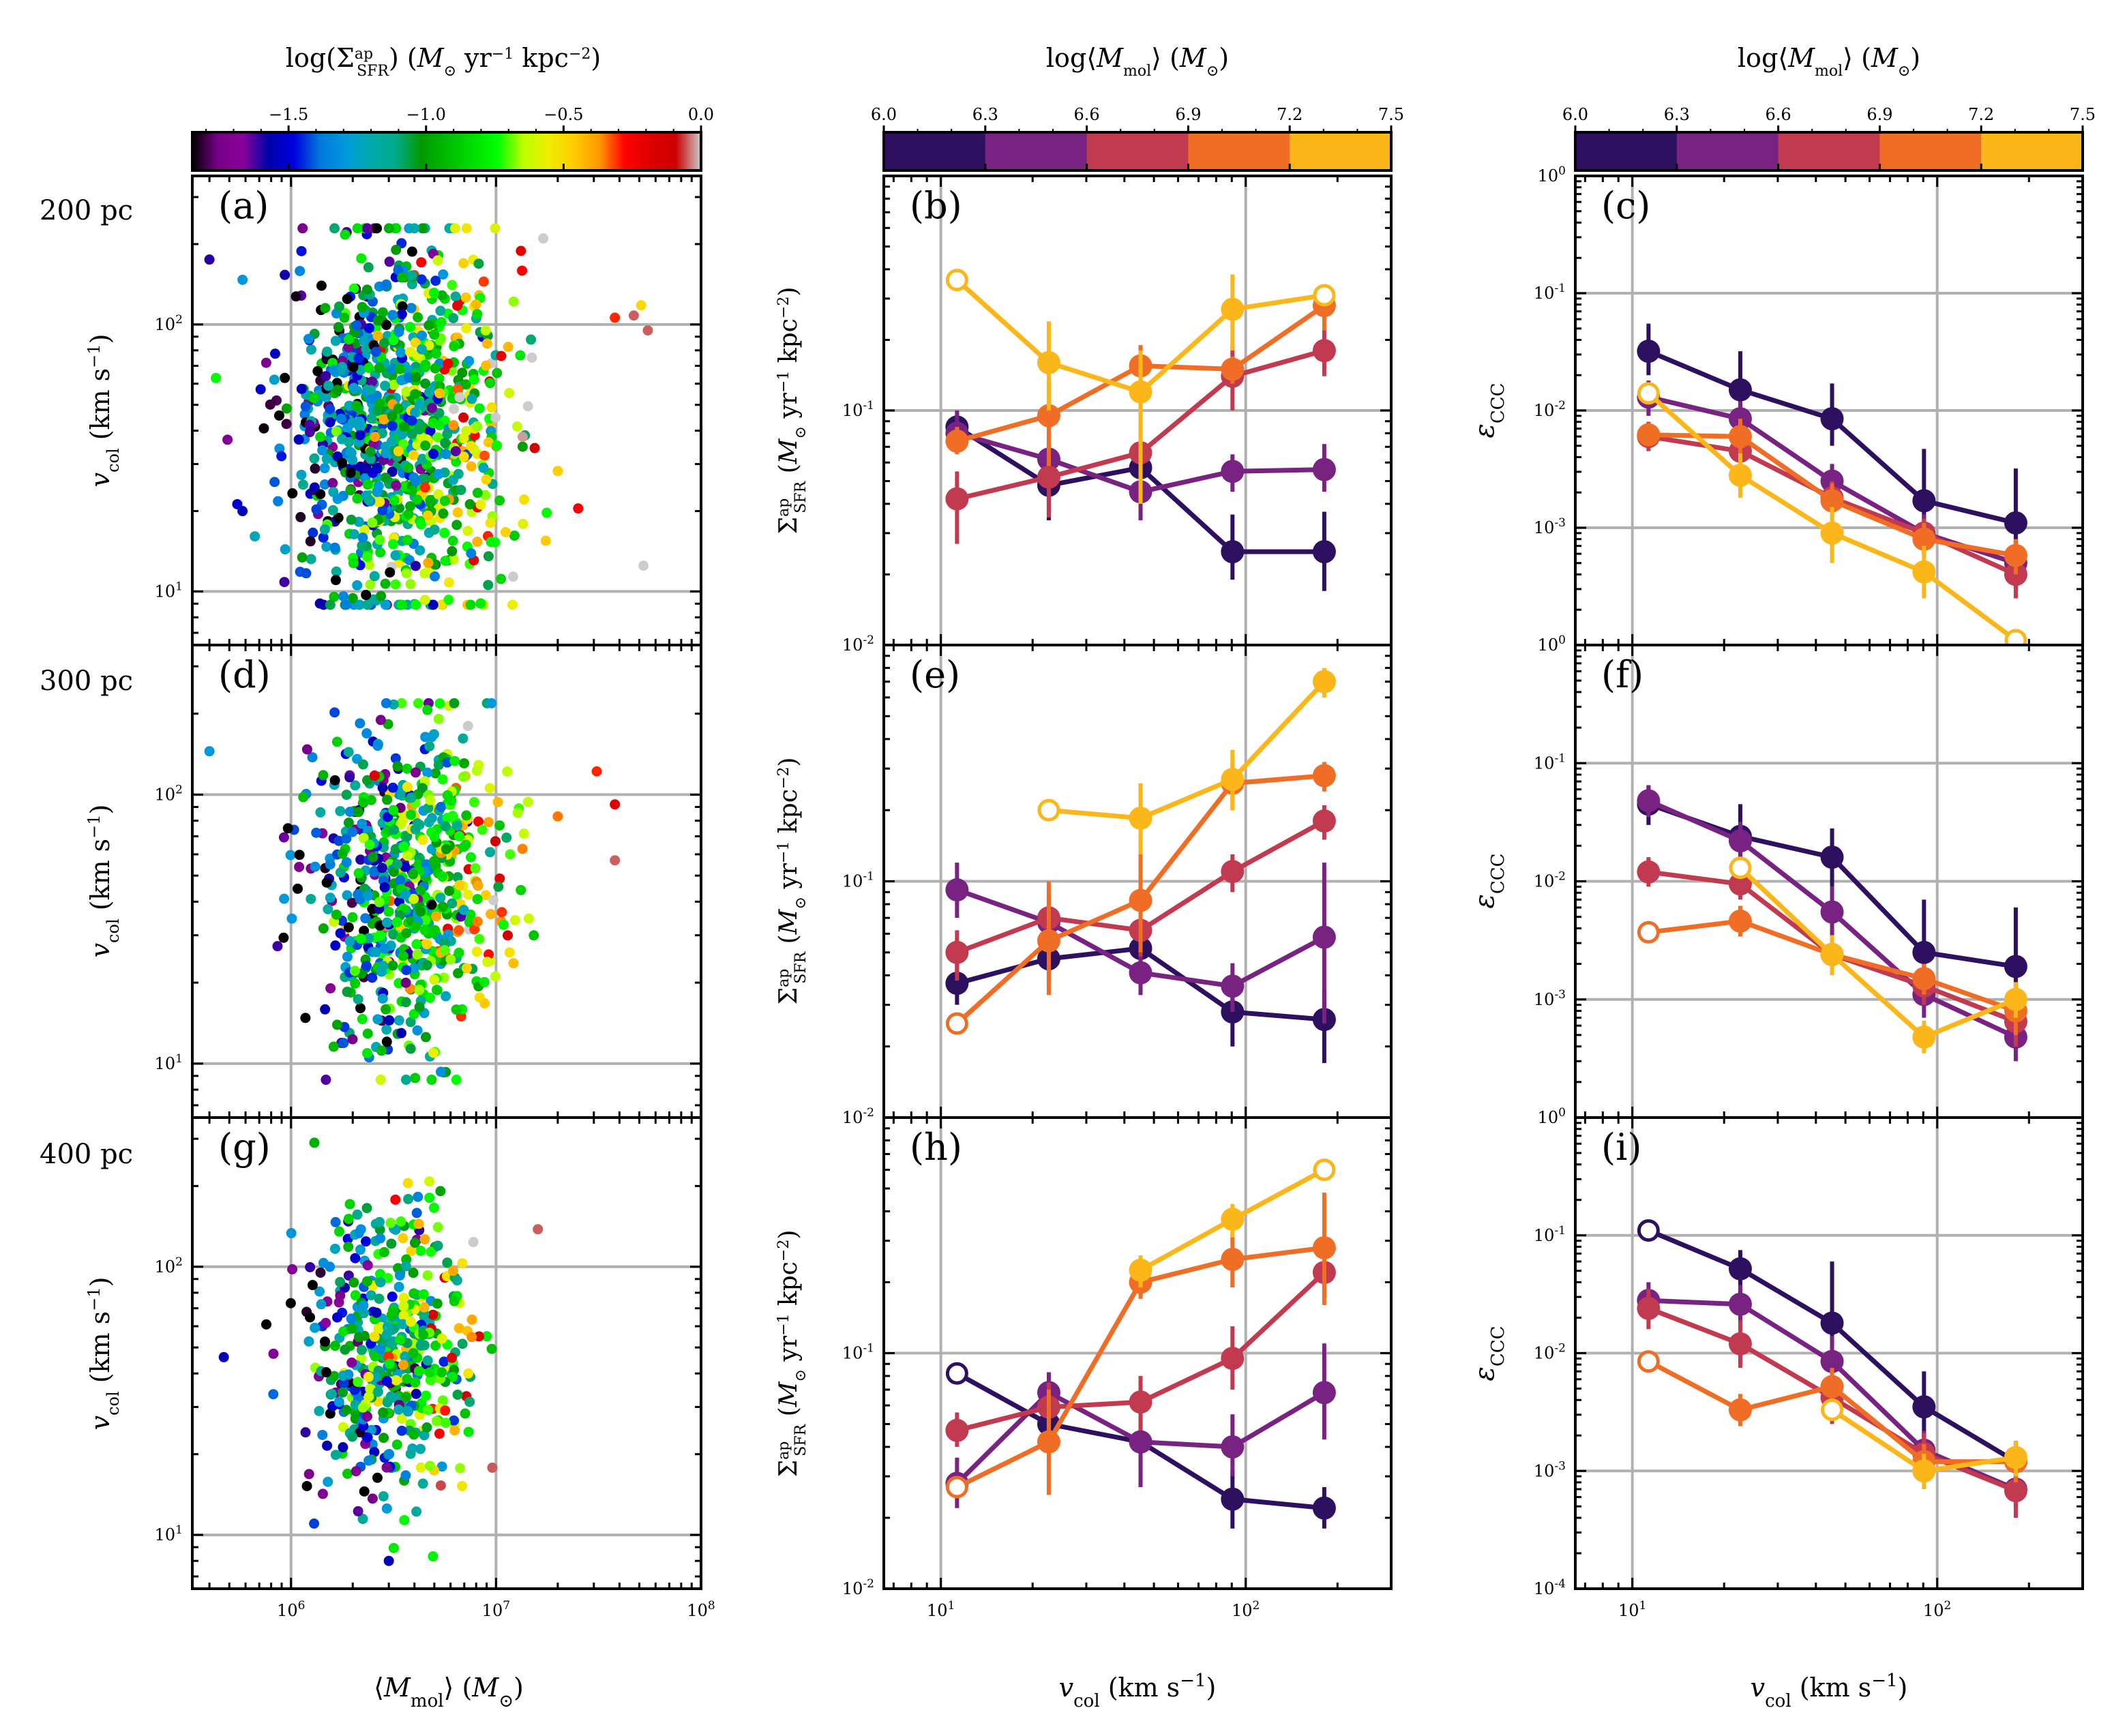 The height and width of the screenshot is (1736, 2127). What do you see at coordinates (446, 152) in the screenshot?
I see `colorbar-sfr-bar` at bounding box center [446, 152].